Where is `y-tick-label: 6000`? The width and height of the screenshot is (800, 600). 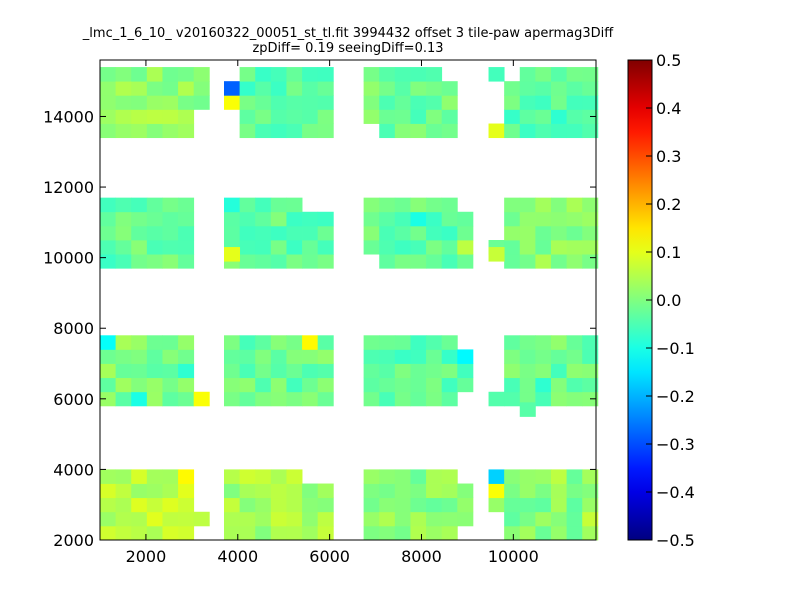
y-tick-label: 6000 is located at coordinates (73, 399).